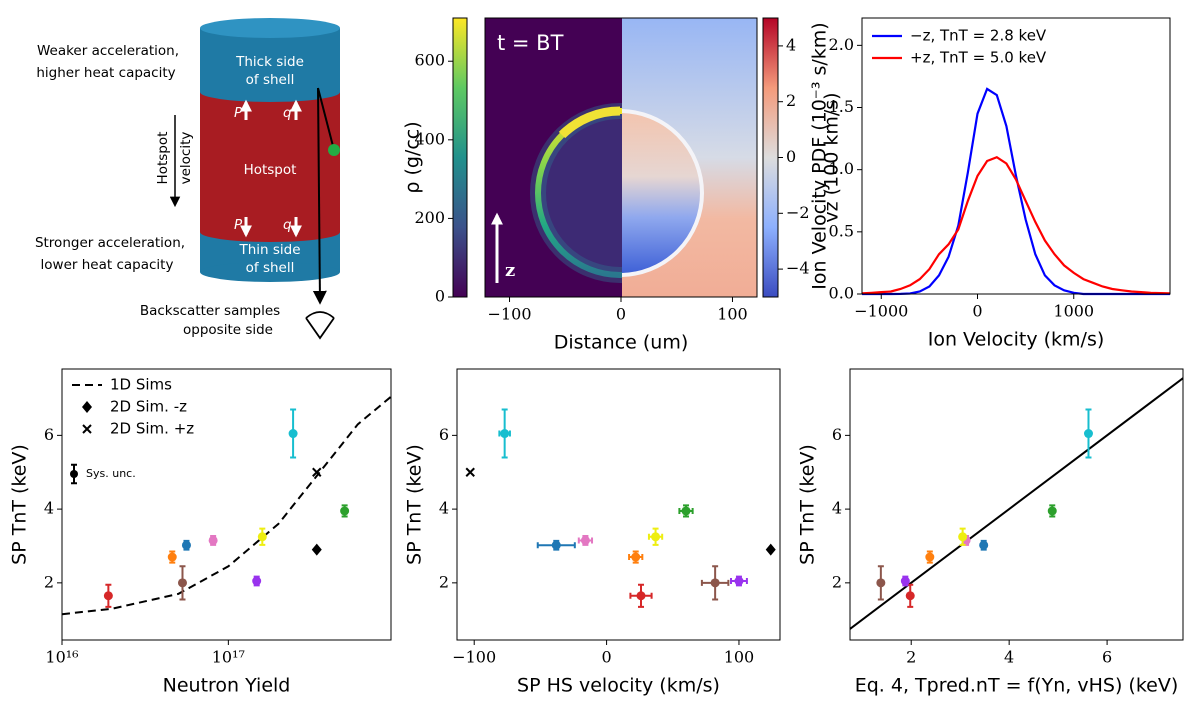 This screenshot has height=709, width=1188. Describe the element at coordinates (105, 73) in the screenshot. I see `annotation: higher heat capacity` at that location.